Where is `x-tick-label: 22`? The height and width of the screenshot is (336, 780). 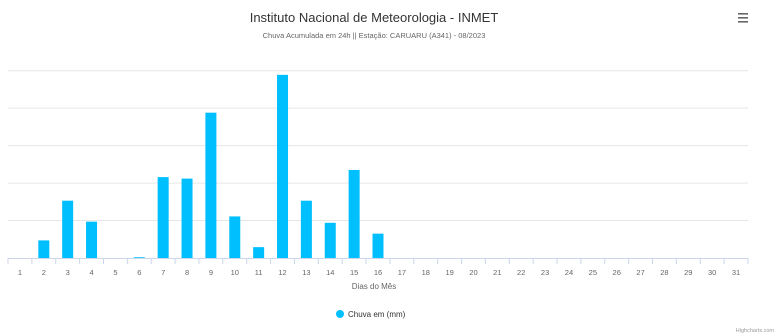
x-tick-label: 22 is located at coordinates (521, 272).